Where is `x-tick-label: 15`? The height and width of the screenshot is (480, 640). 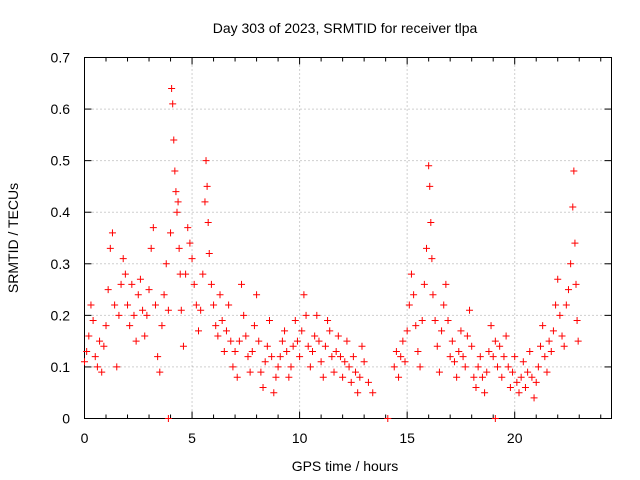 x-tick-label: 15 is located at coordinates (407, 438).